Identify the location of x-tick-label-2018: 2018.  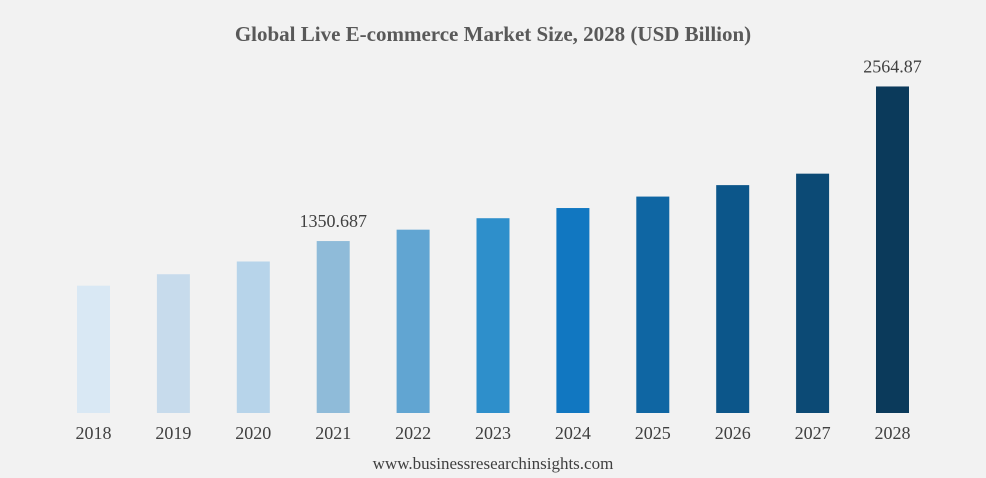
(94, 433).